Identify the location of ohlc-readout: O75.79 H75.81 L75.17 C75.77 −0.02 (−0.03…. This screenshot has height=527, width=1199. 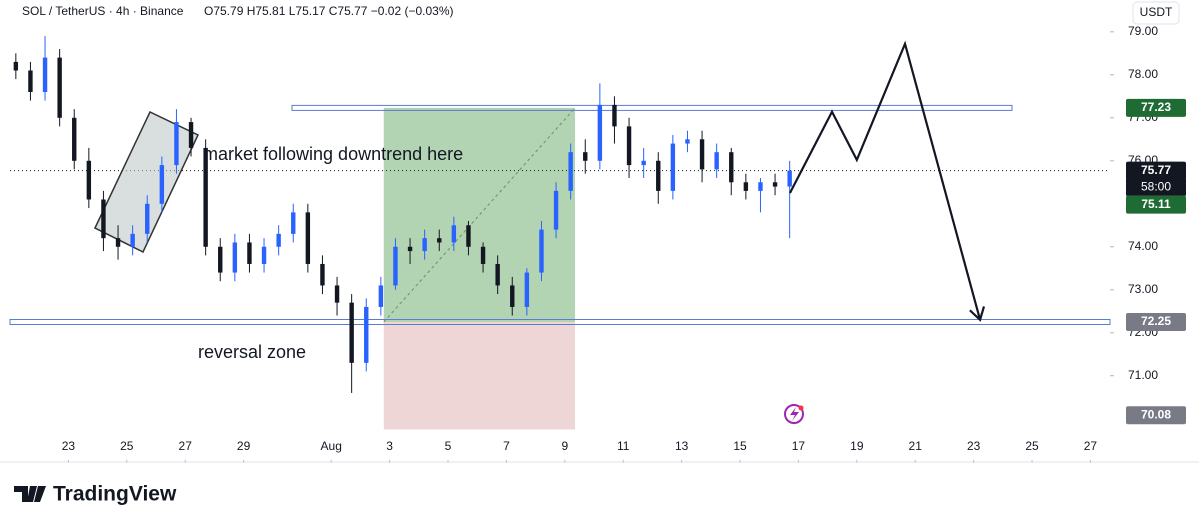
(329, 11).